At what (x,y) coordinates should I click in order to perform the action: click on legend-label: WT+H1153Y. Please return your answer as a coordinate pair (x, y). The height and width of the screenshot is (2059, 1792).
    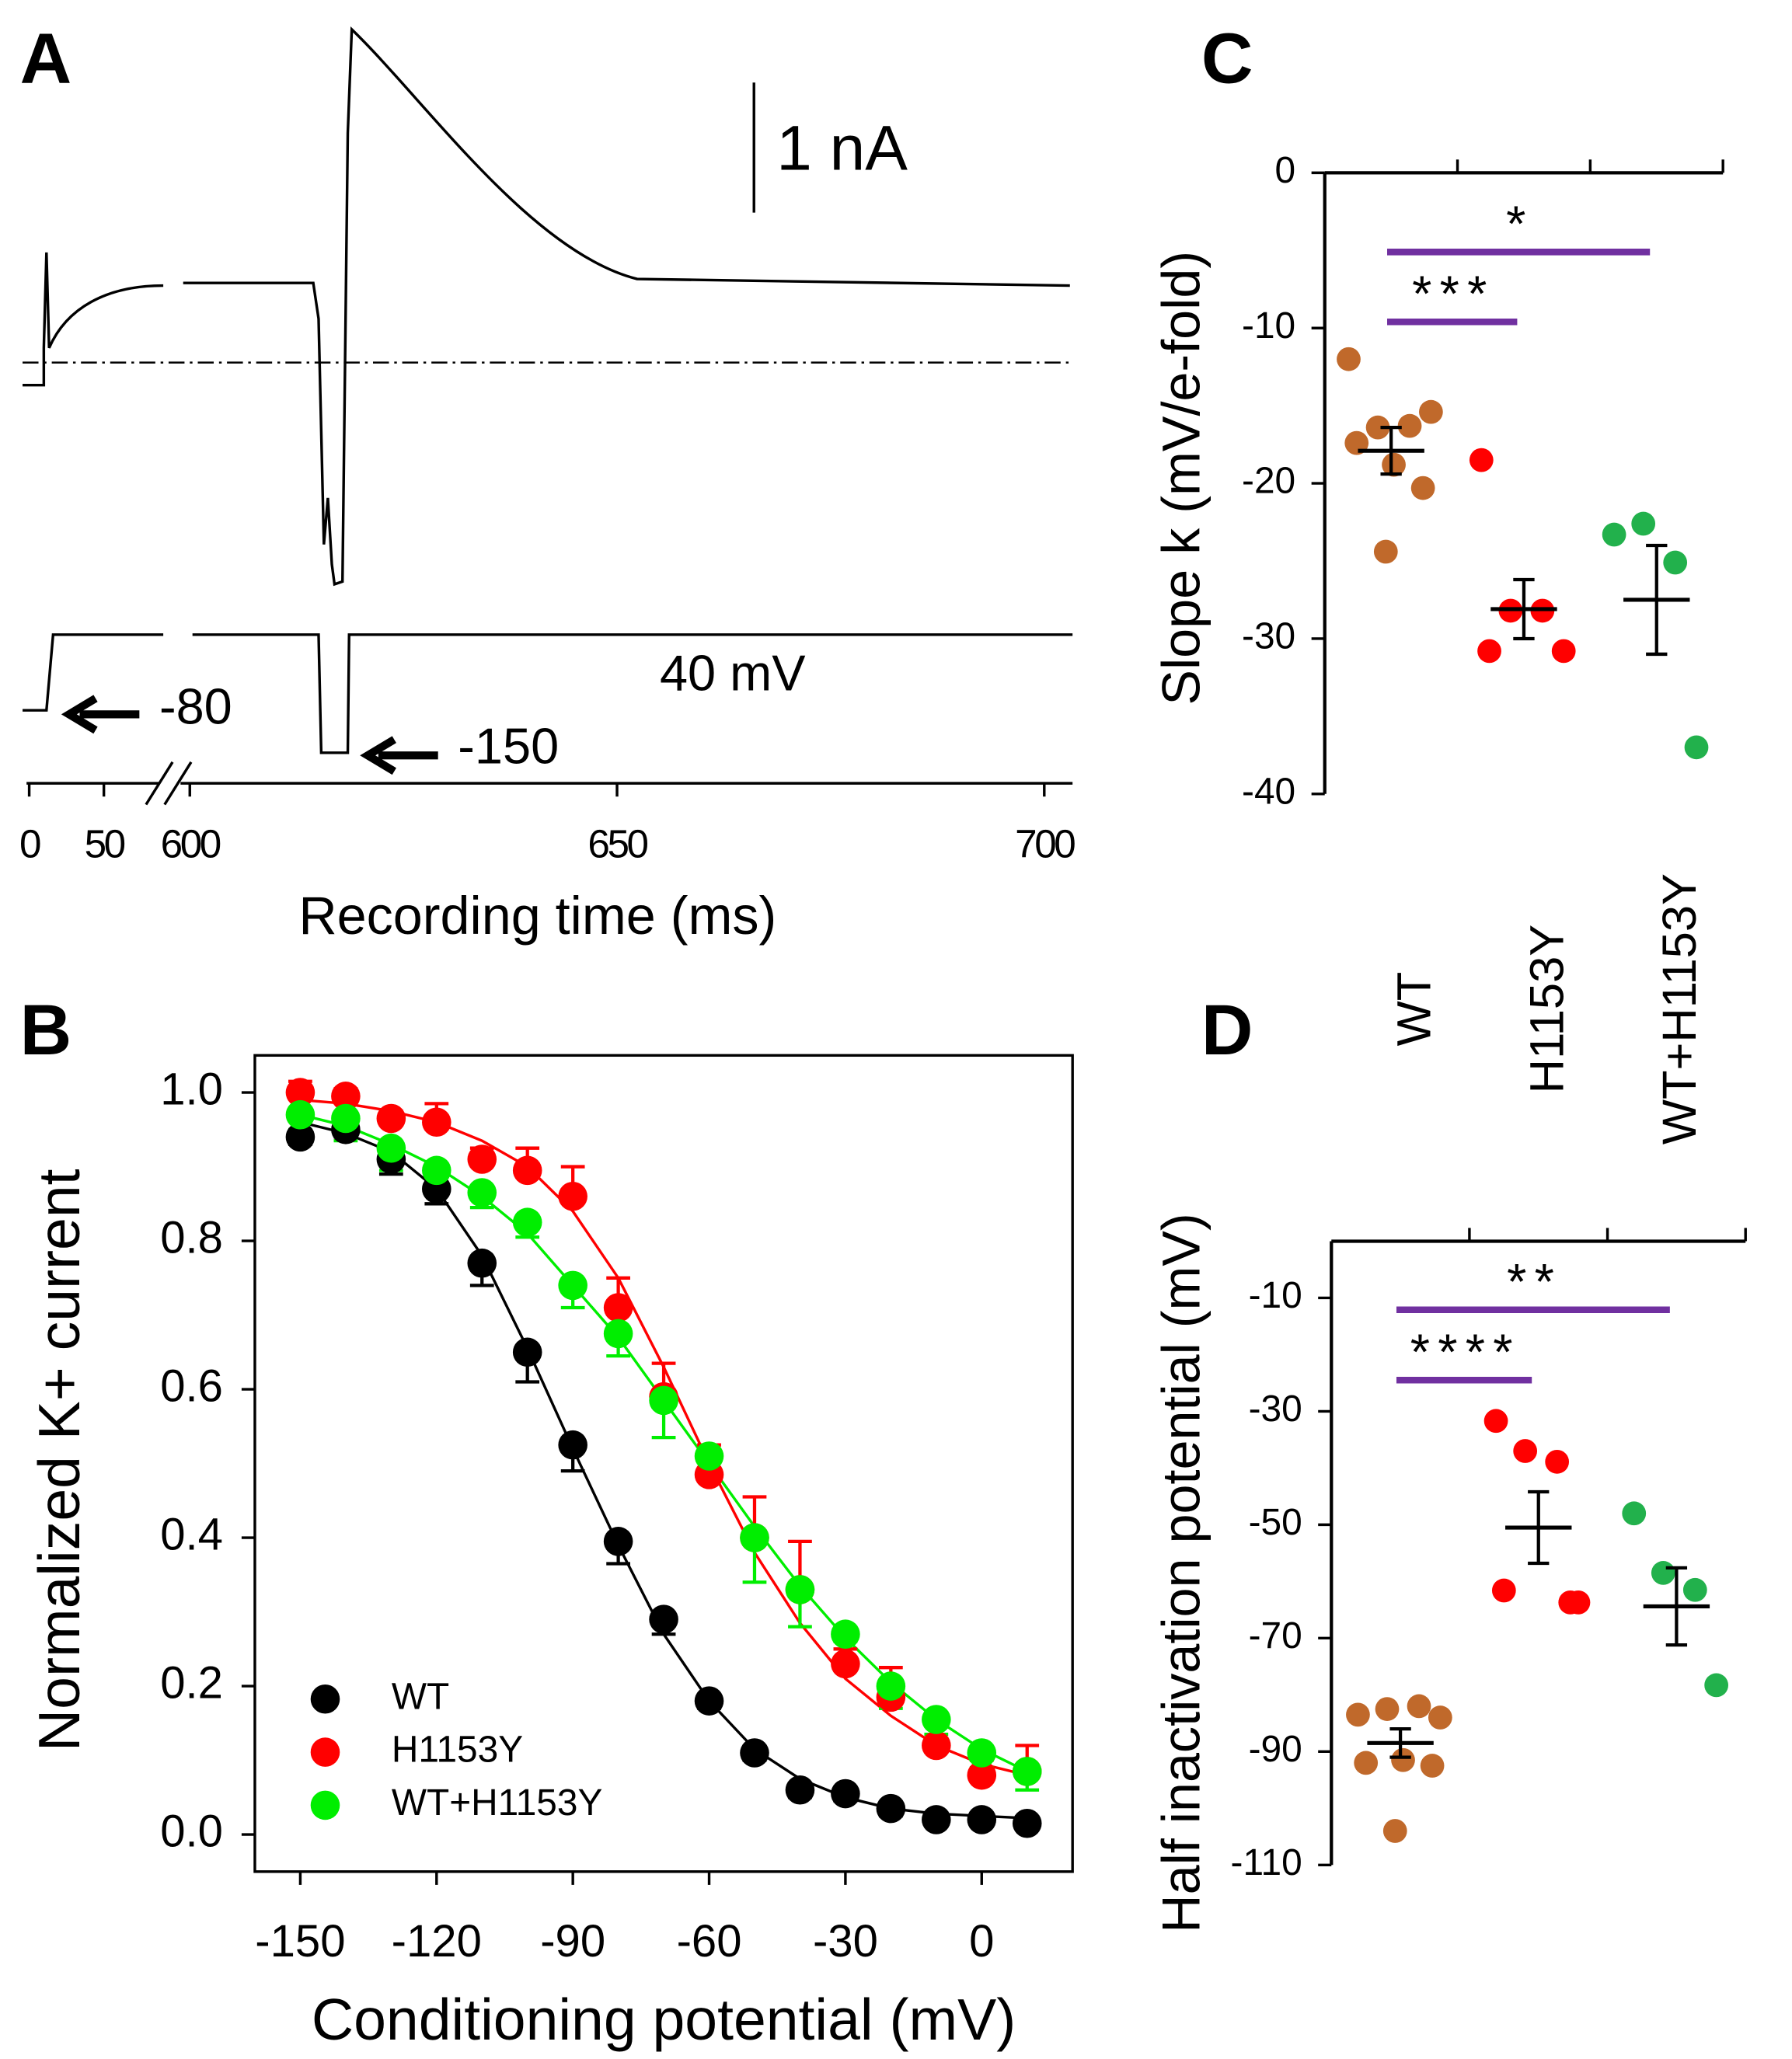
    Looking at the image, I should click on (497, 1803).